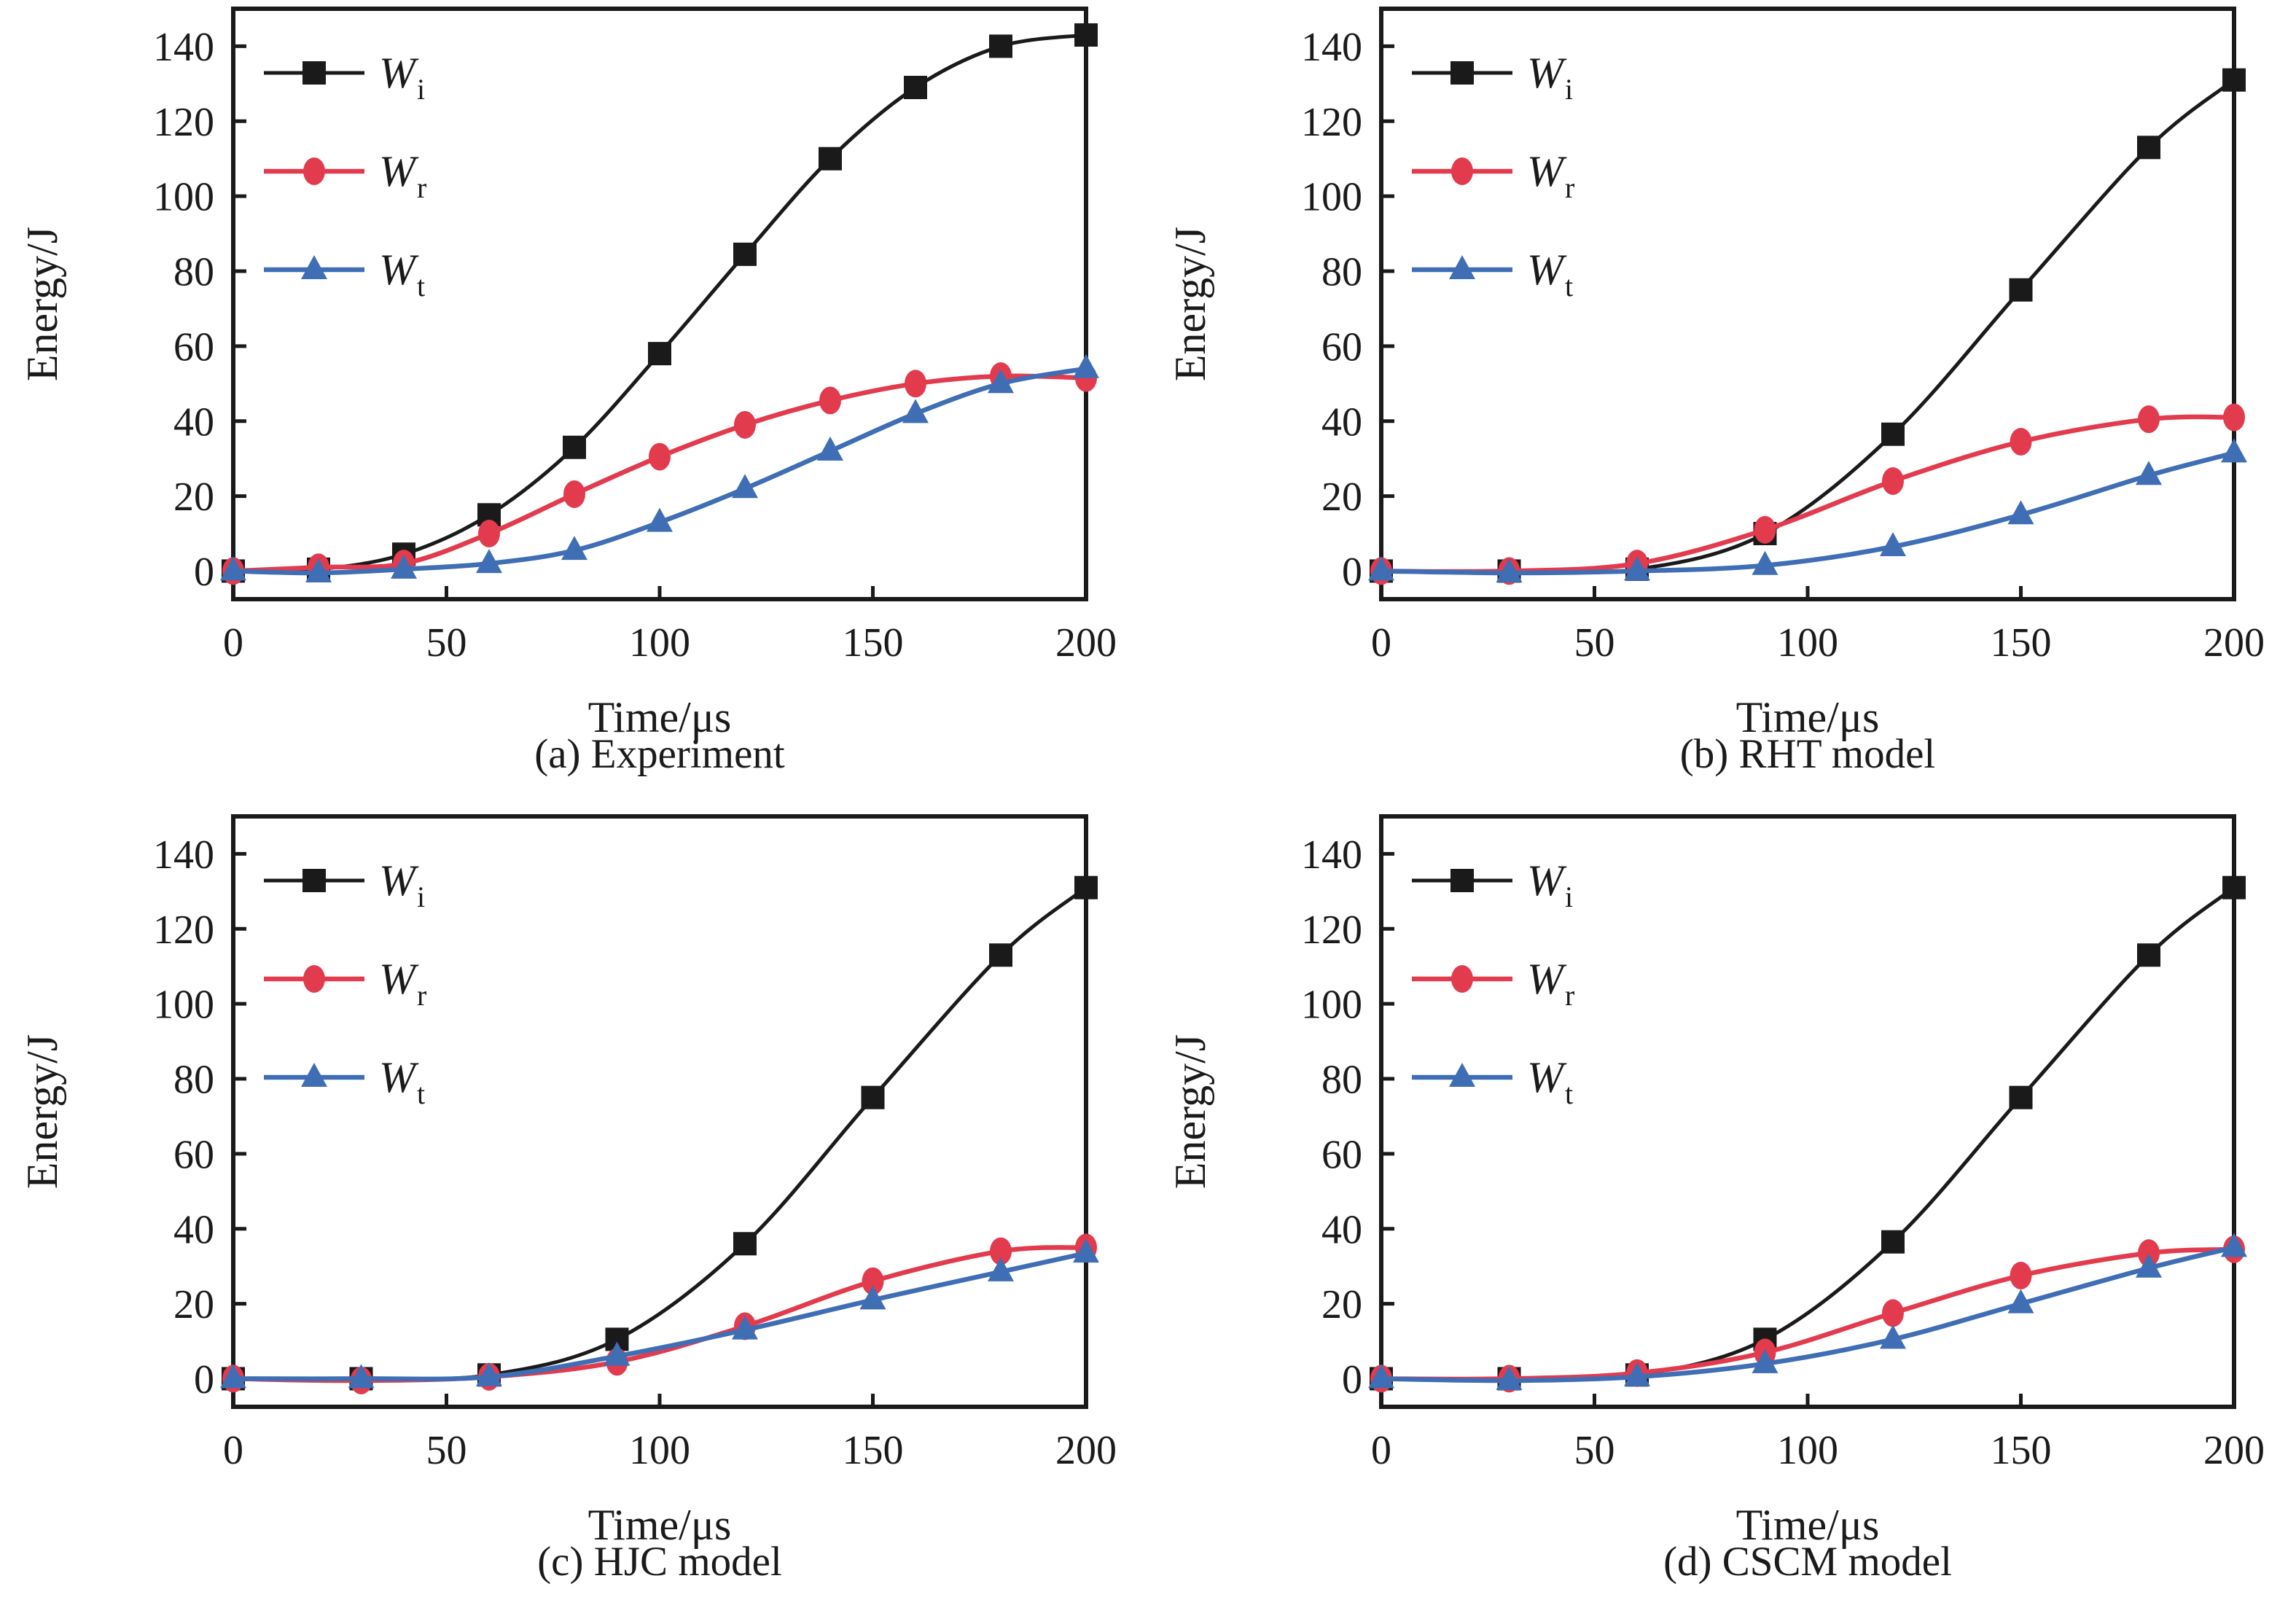 Image resolution: width=2296 pixels, height=1616 pixels. Describe the element at coordinates (402, 274) in the screenshot. I see `legend-label: Wt` at that location.